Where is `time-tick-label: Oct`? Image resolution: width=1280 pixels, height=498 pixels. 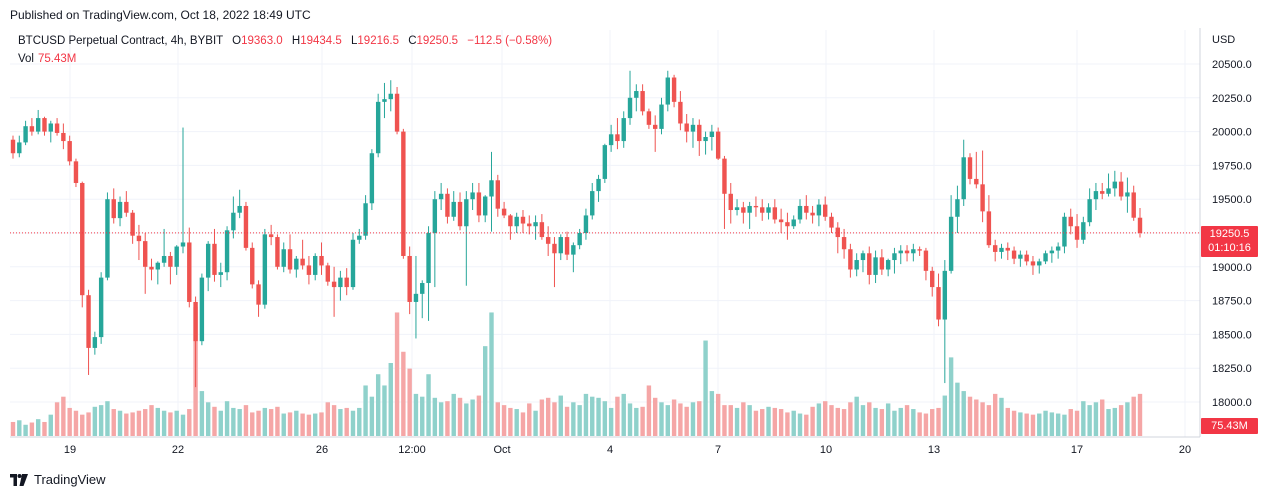 time-tick-label: Oct is located at coordinates (501, 450).